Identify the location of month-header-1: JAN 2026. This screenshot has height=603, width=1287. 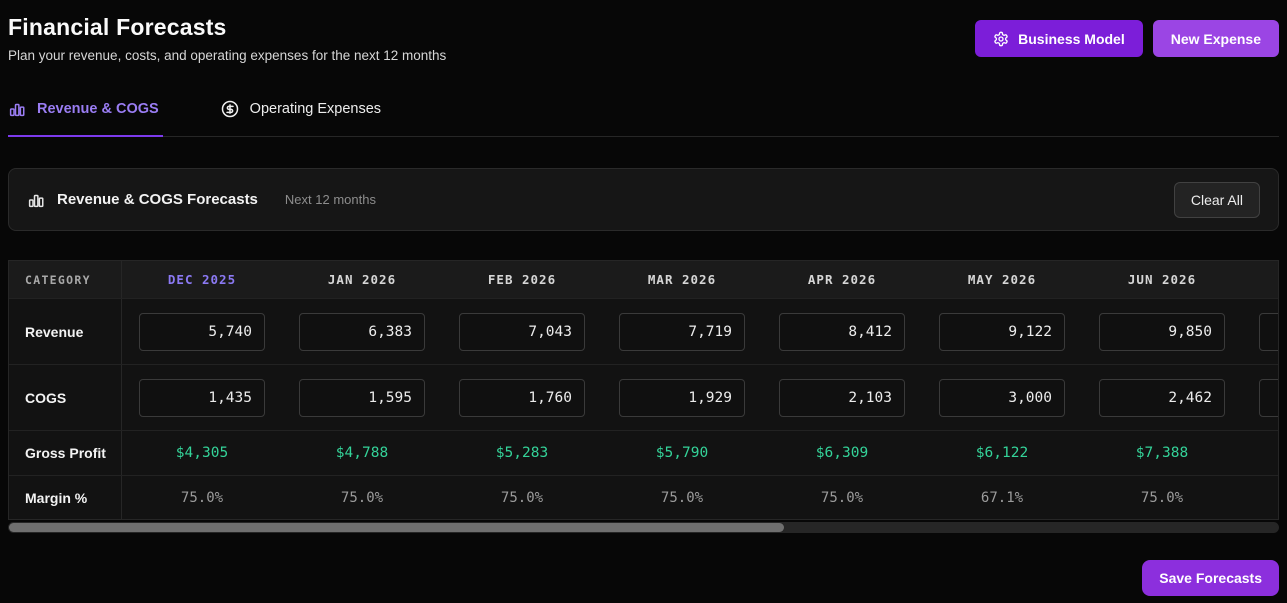
(362, 279).